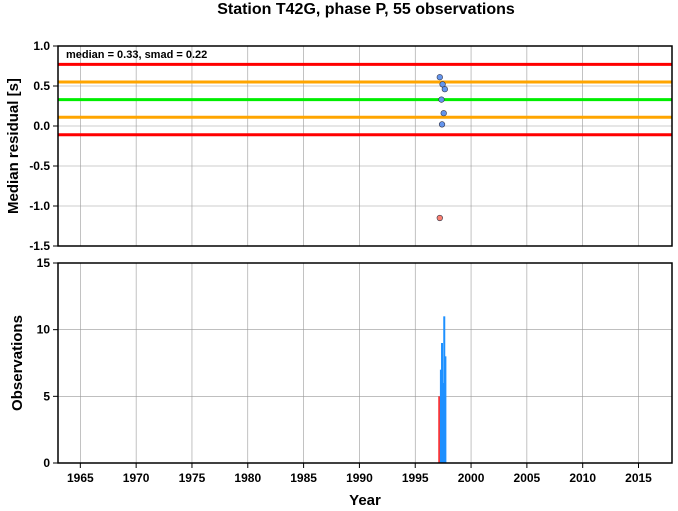 The image size is (678, 511). I want to click on reference-lines, so click(365, 99).